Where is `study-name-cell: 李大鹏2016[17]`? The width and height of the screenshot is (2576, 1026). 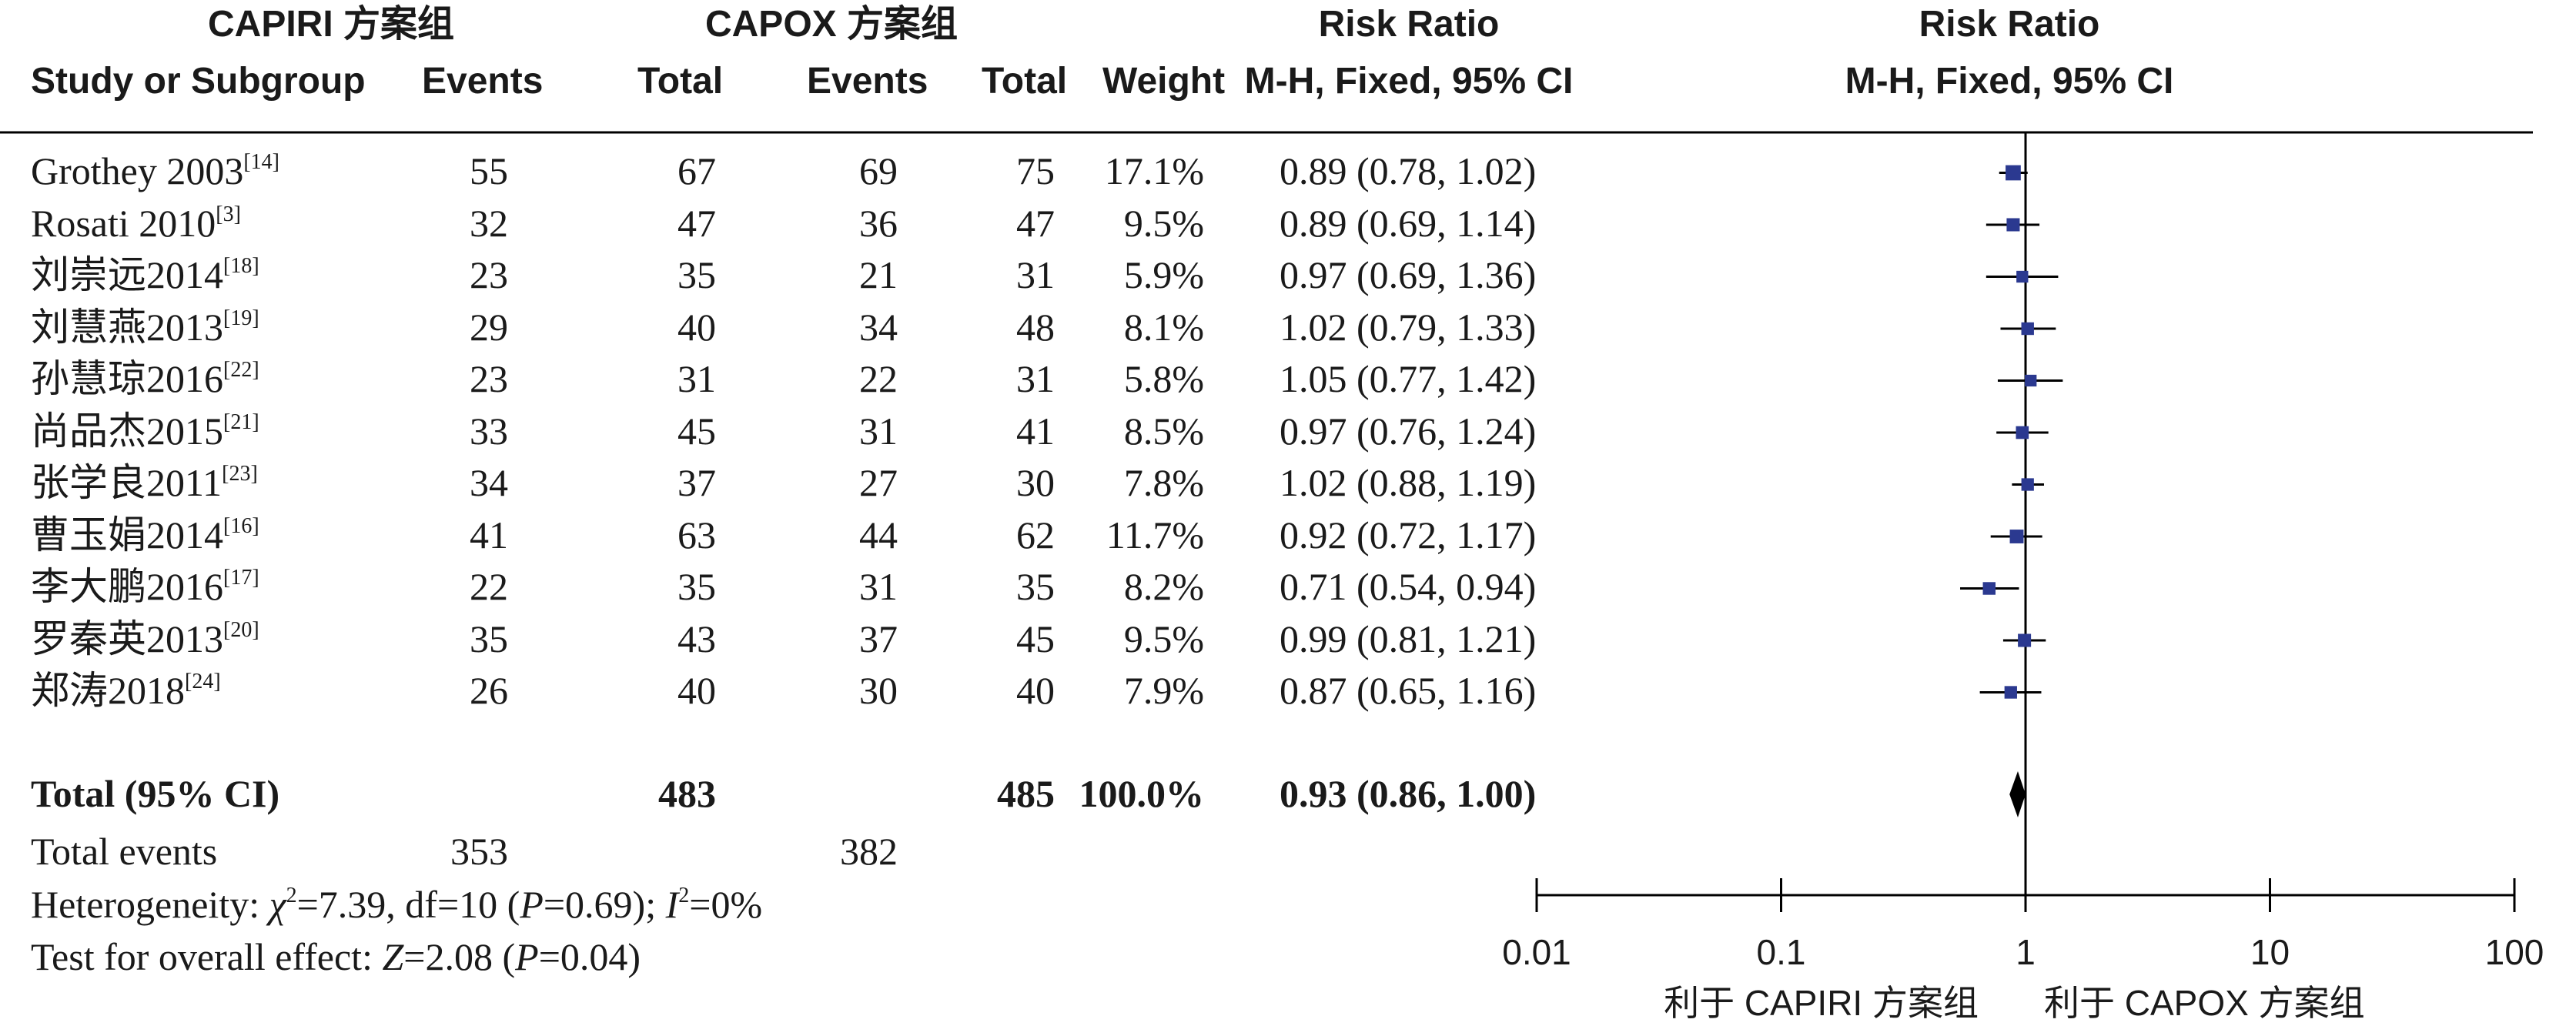 study-name-cell: 李大鹏2016[17] is located at coordinates (145, 586).